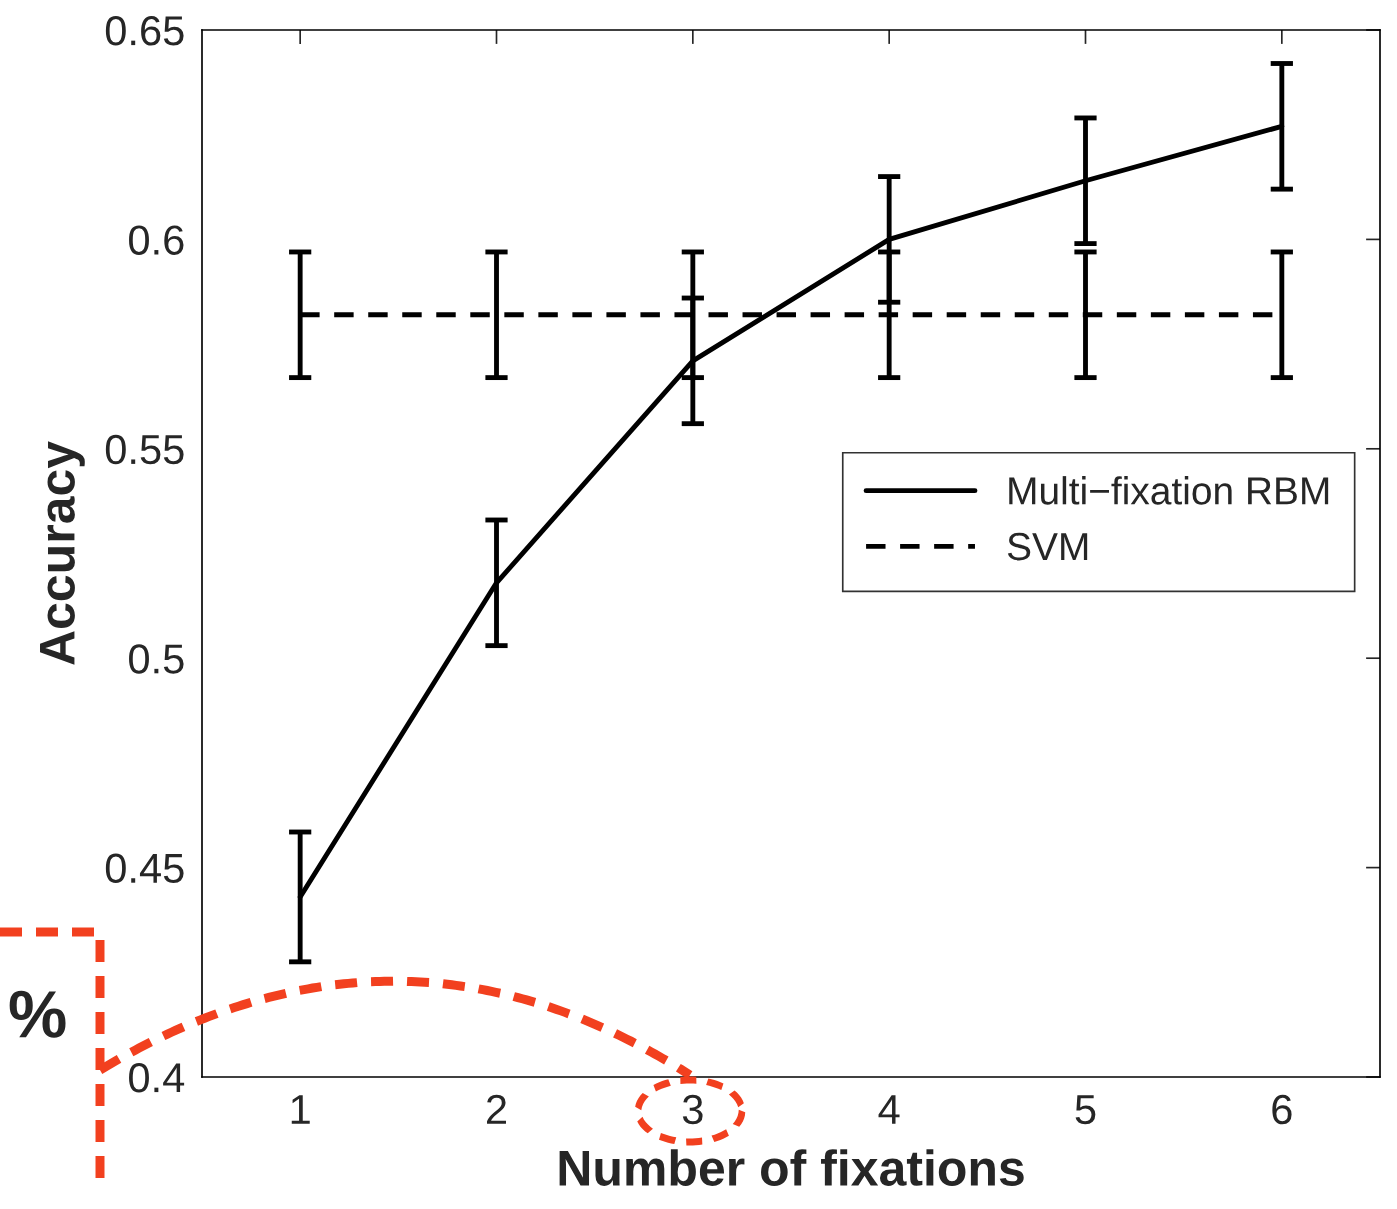 This screenshot has height=1209, width=1397. I want to click on y-axis-title: Accuracy, so click(62, 553).